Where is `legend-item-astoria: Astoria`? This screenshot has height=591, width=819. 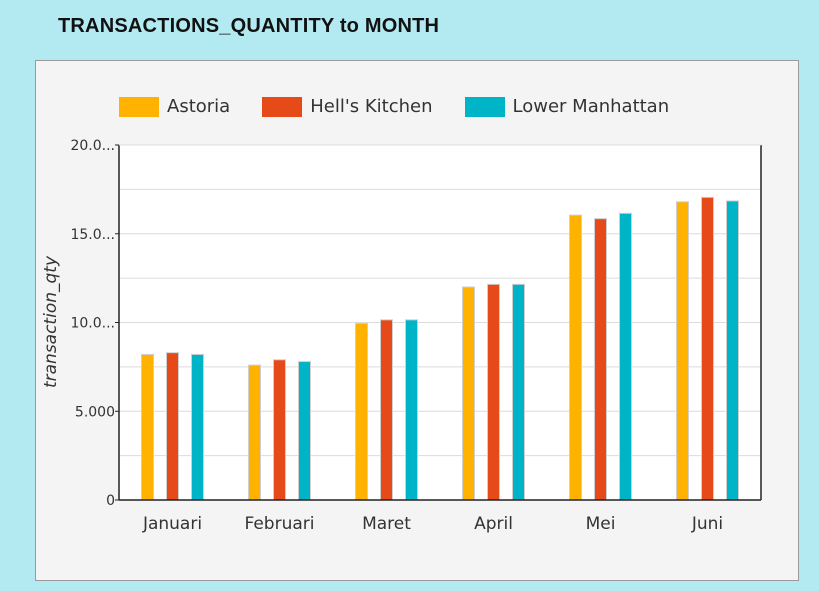 legend-item-astoria: Astoria is located at coordinates (174, 106).